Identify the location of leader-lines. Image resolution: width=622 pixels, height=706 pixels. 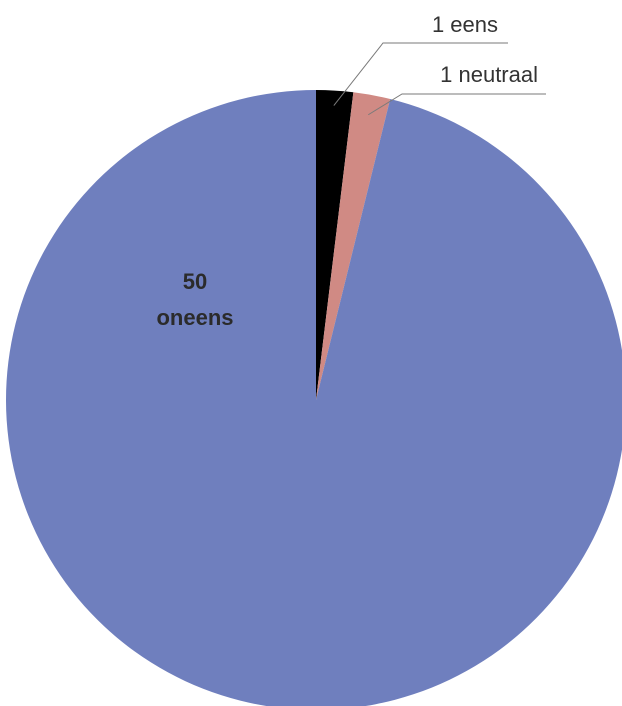
(439, 79).